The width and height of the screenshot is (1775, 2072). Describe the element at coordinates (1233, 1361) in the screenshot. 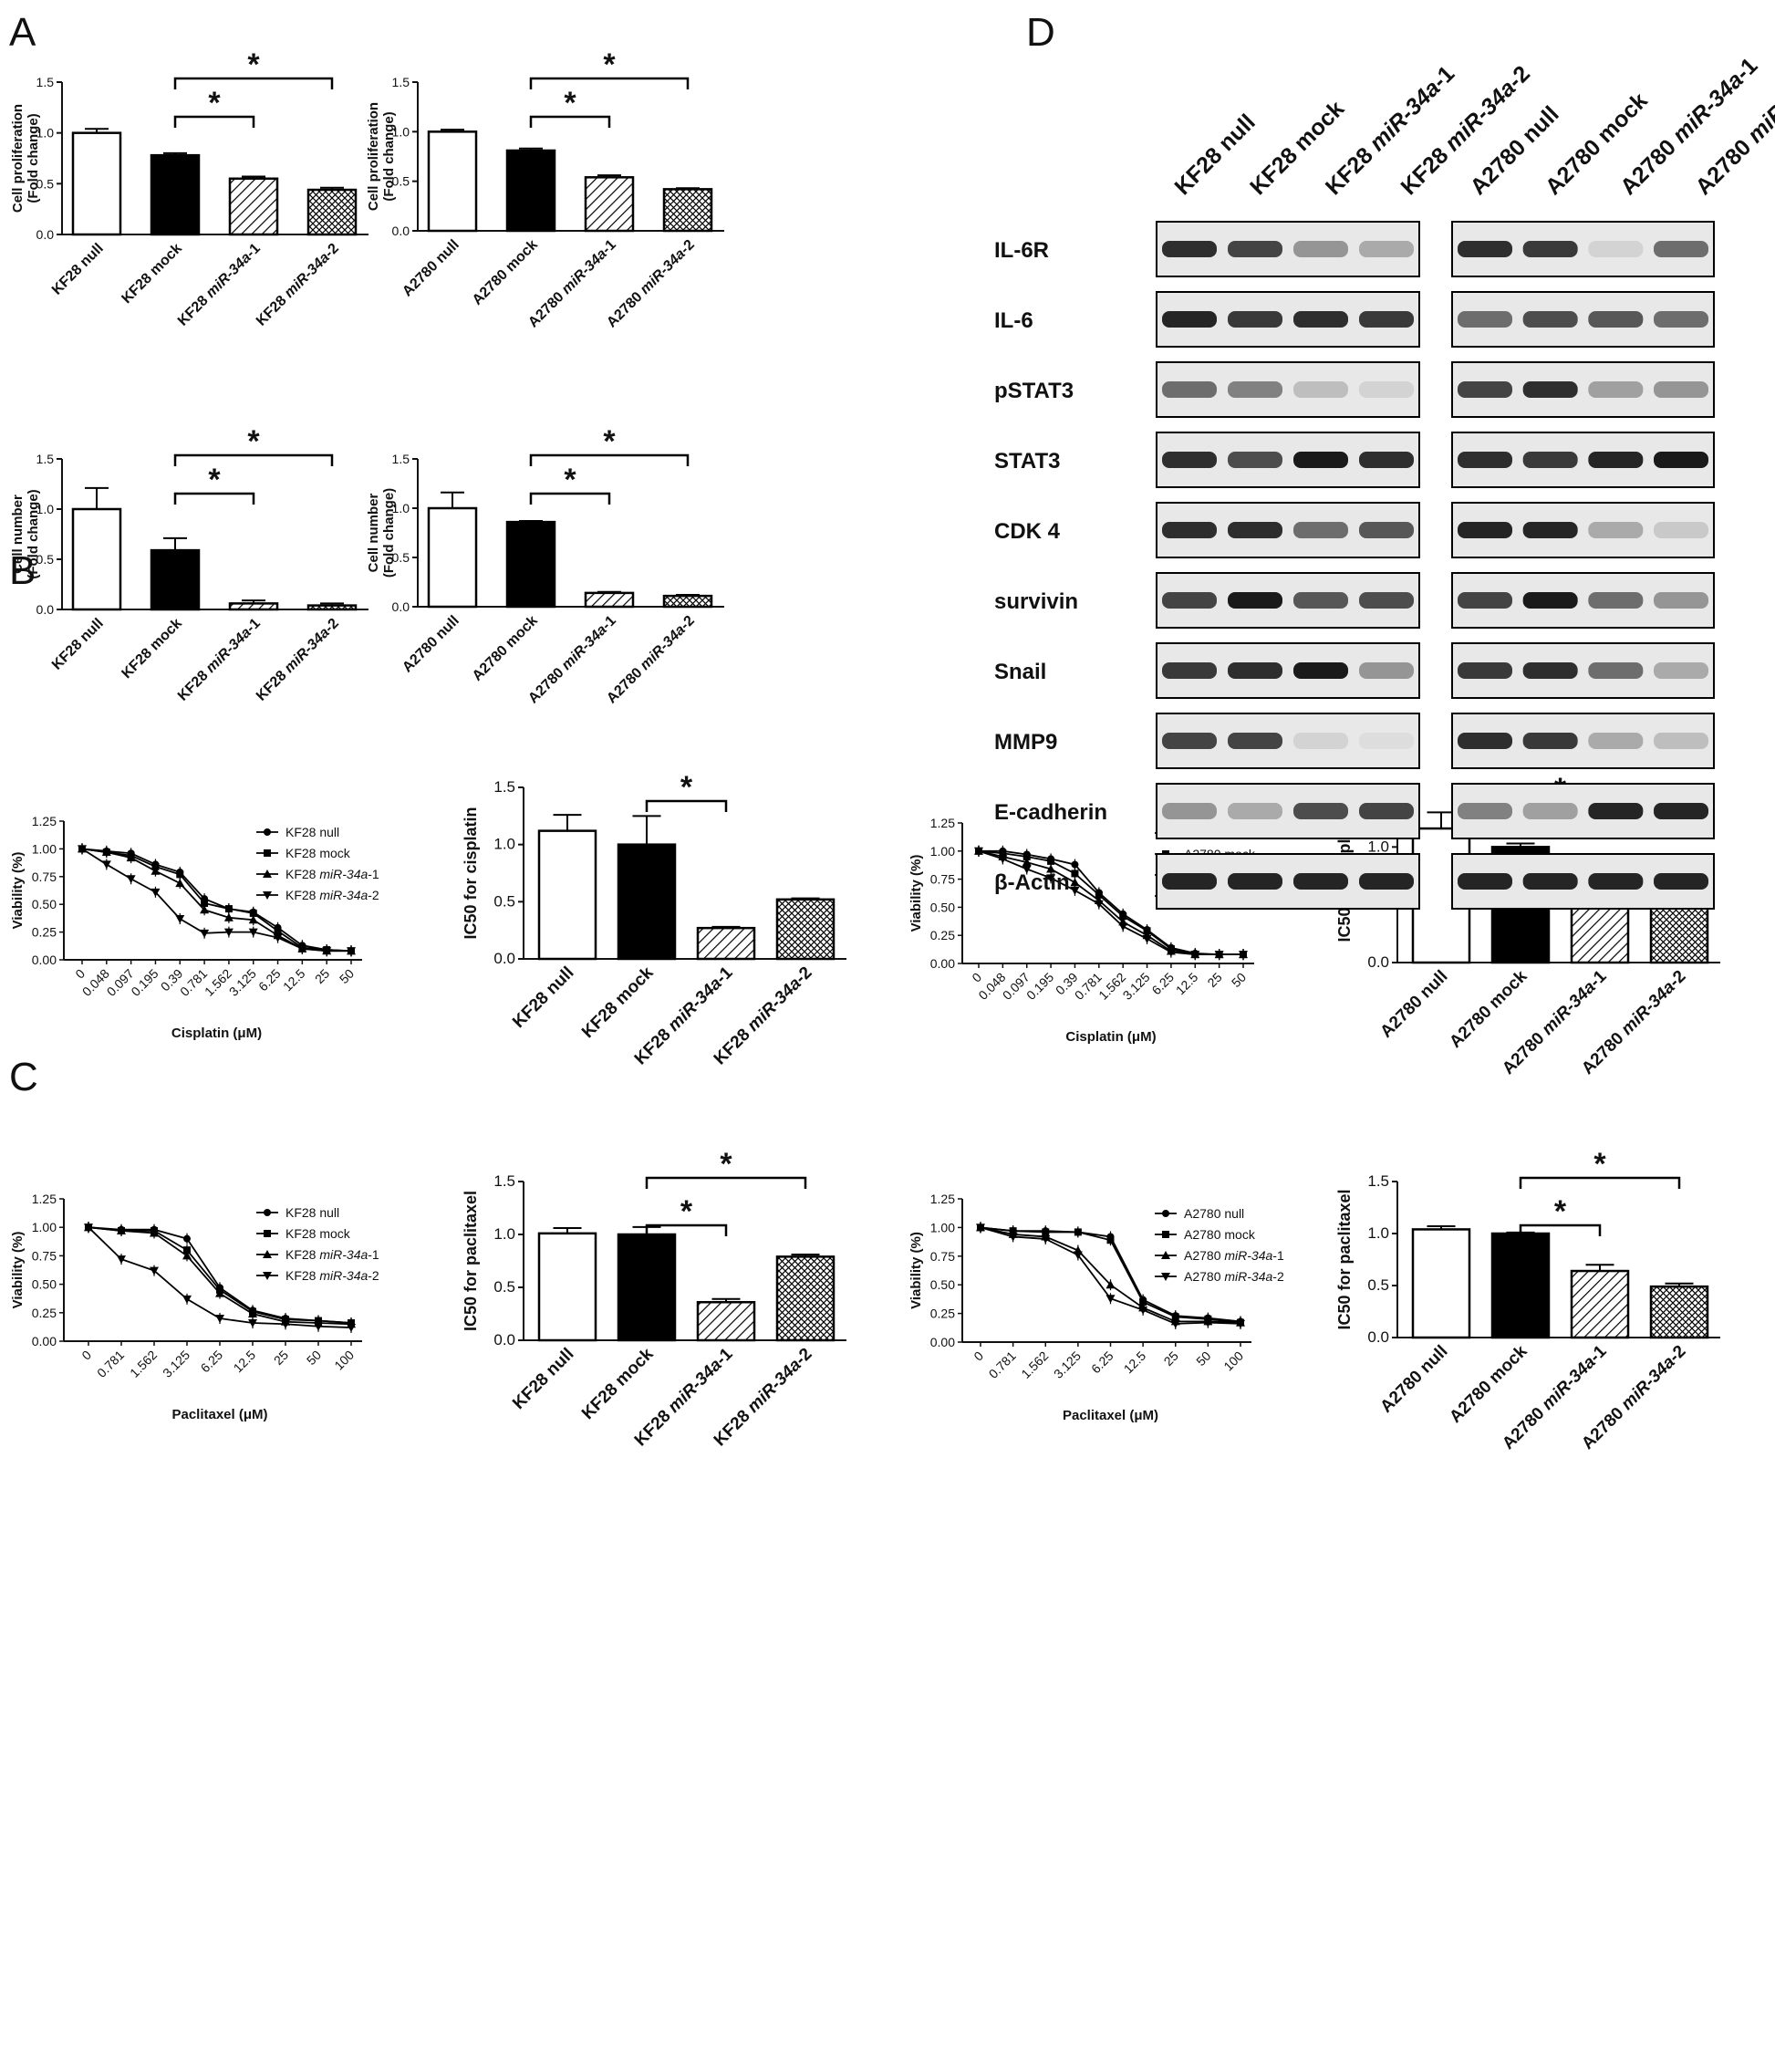

I see `category-label: 100` at that location.